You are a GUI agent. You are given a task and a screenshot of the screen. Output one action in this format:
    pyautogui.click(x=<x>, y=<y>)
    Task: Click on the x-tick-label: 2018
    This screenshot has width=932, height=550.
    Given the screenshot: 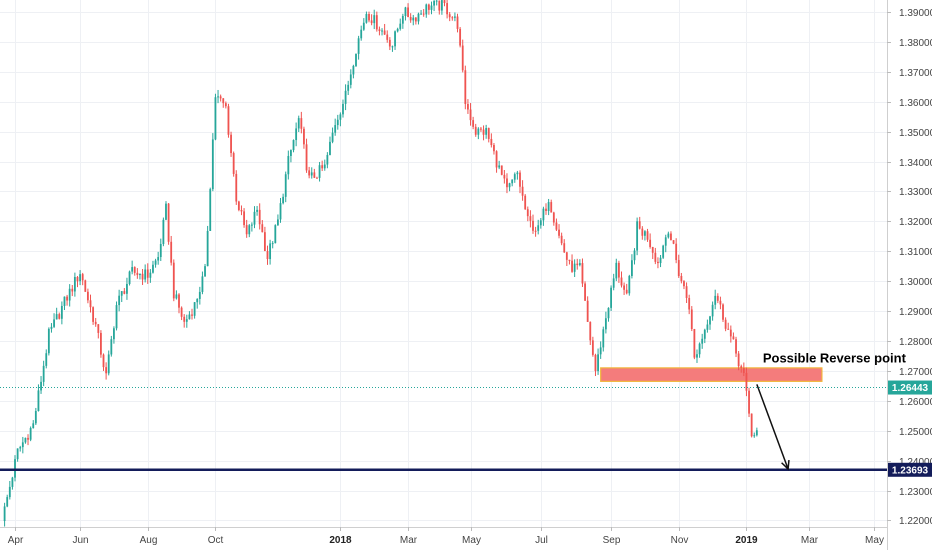 What is the action you would take?
    pyautogui.click(x=340, y=540)
    